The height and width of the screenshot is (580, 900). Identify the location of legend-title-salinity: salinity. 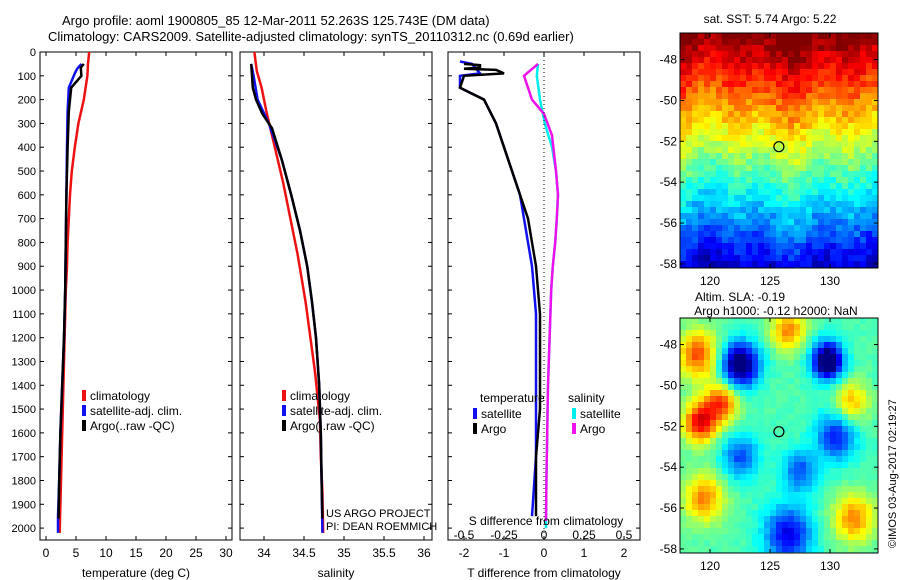
(586, 398).